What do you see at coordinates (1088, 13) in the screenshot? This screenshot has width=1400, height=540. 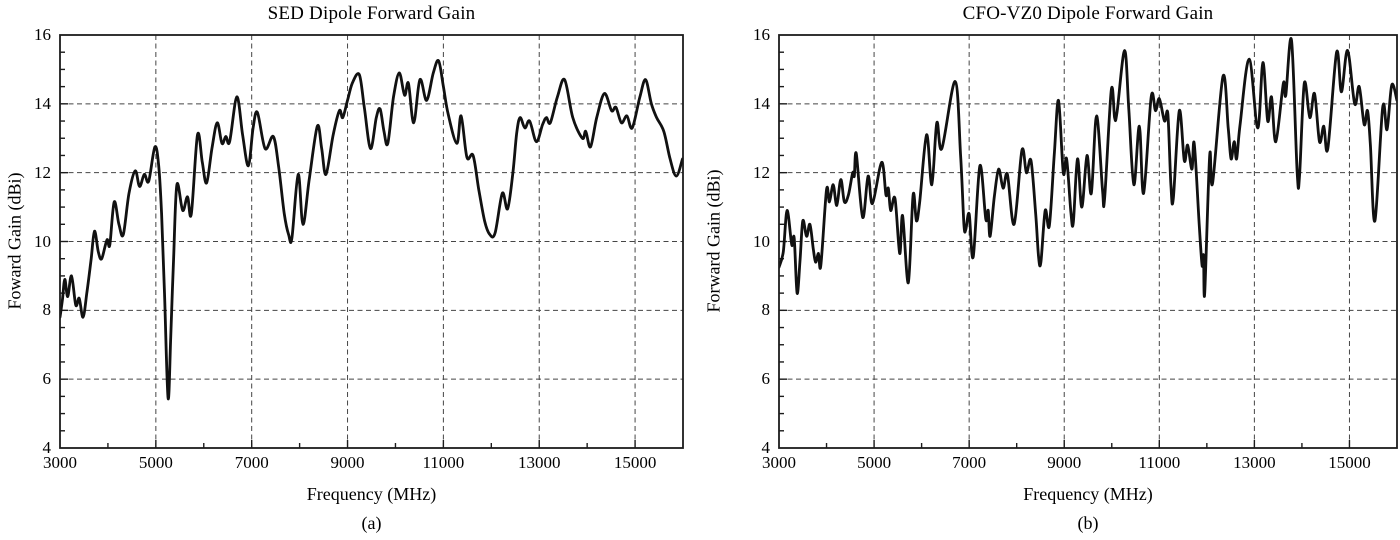 I see `chart-title: CFO-VZ0 Dipole Forward Gain` at bounding box center [1088, 13].